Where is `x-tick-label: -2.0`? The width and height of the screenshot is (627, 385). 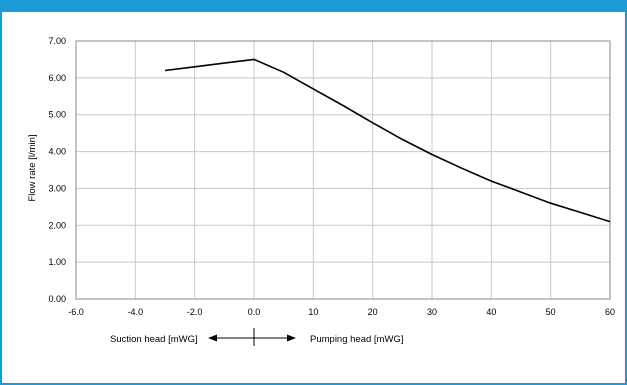
x-tick-label: -2.0 is located at coordinates (195, 312).